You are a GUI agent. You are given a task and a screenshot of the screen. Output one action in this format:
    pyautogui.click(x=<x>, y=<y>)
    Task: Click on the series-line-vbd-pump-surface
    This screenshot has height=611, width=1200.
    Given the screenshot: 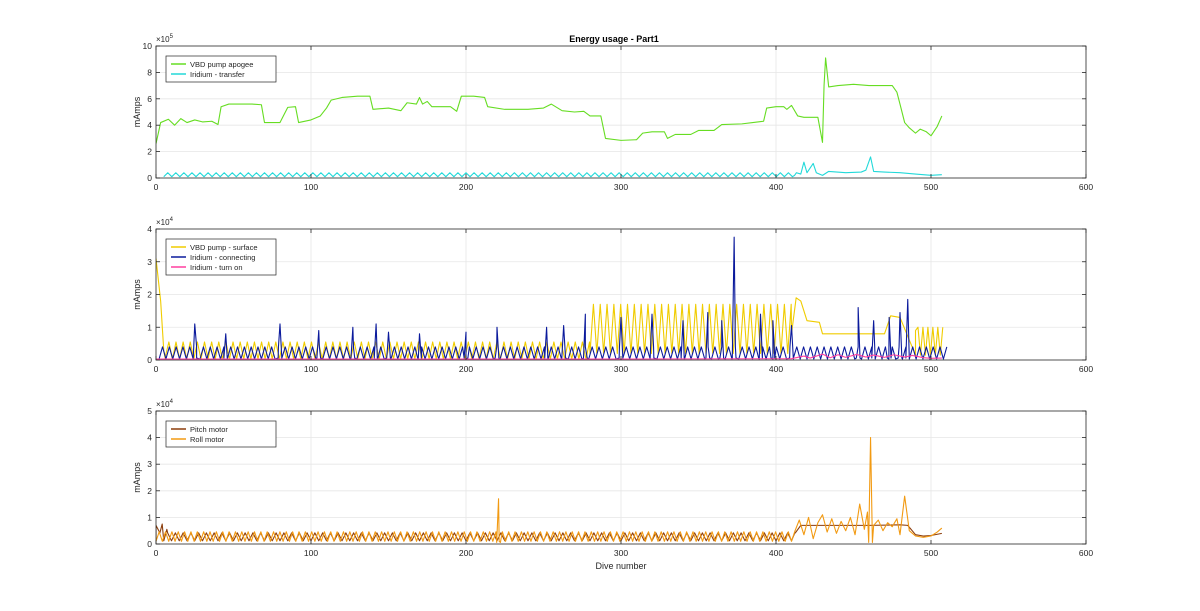 What is the action you would take?
    pyautogui.click(x=550, y=309)
    